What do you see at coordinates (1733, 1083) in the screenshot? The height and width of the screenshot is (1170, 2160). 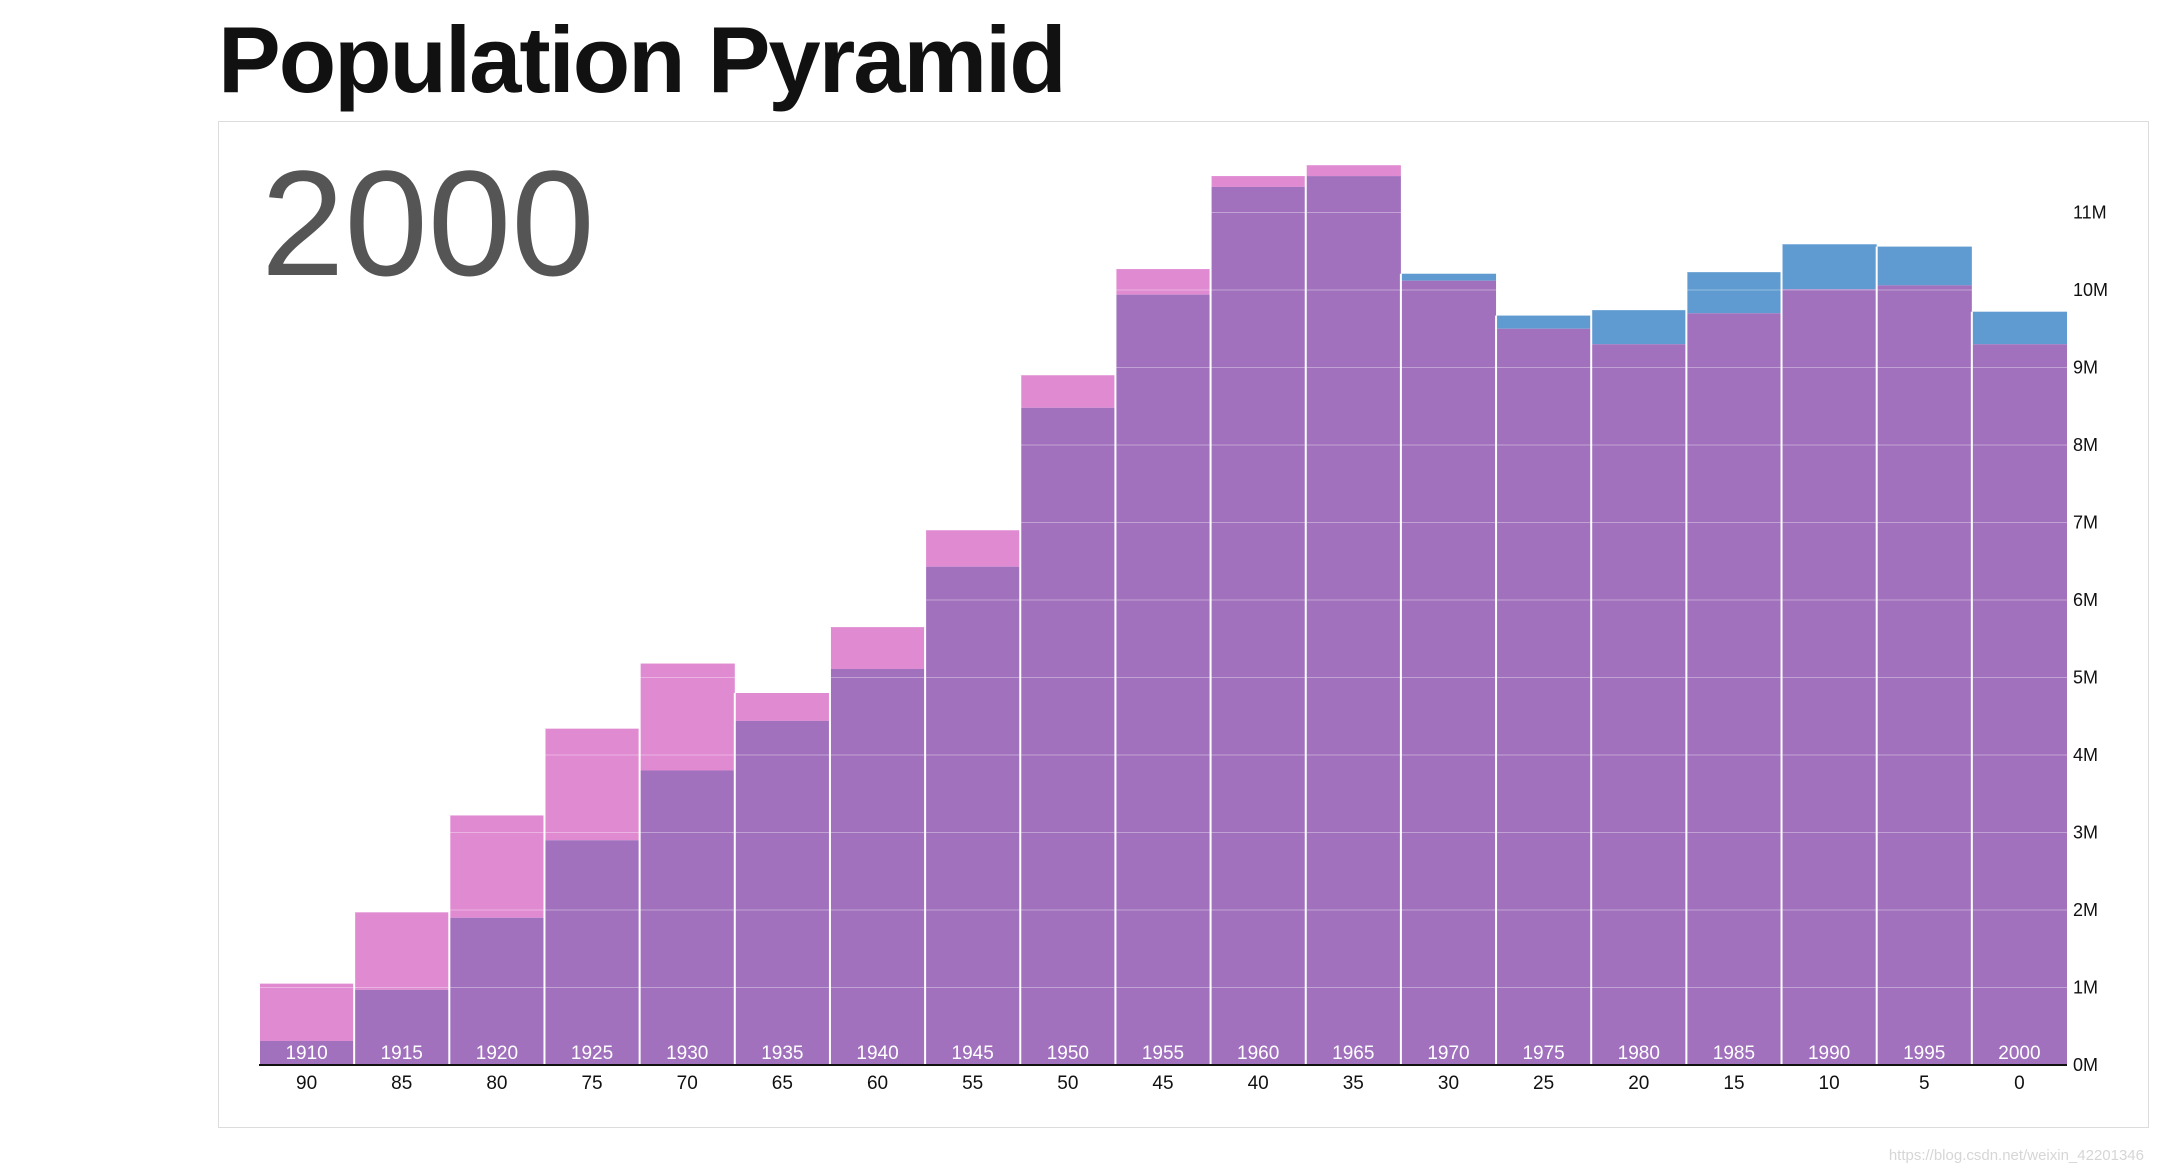 I see `age-label: 15` at bounding box center [1733, 1083].